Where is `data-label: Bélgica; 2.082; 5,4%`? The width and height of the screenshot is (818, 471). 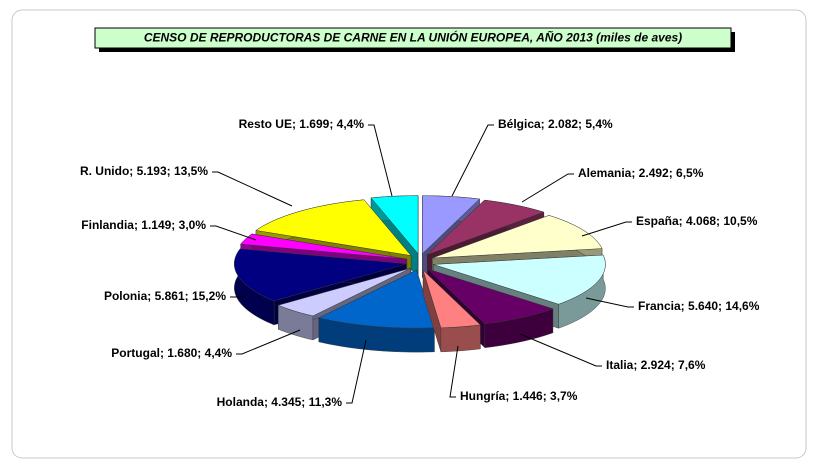 data-label: Bélgica; 2.082; 5,4% is located at coordinates (555, 124).